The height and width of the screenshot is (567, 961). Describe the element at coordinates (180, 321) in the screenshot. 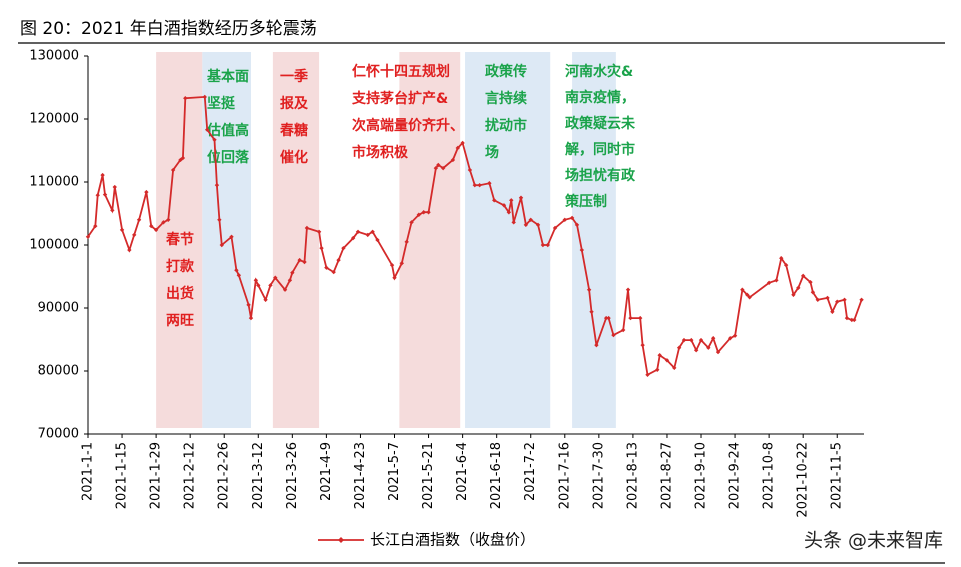

I see `annotation: 两旺` at that location.